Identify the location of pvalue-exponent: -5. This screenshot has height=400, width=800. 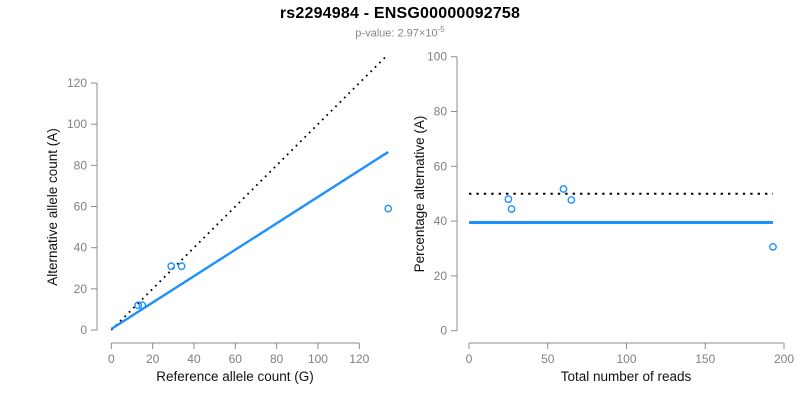
(441, 29).